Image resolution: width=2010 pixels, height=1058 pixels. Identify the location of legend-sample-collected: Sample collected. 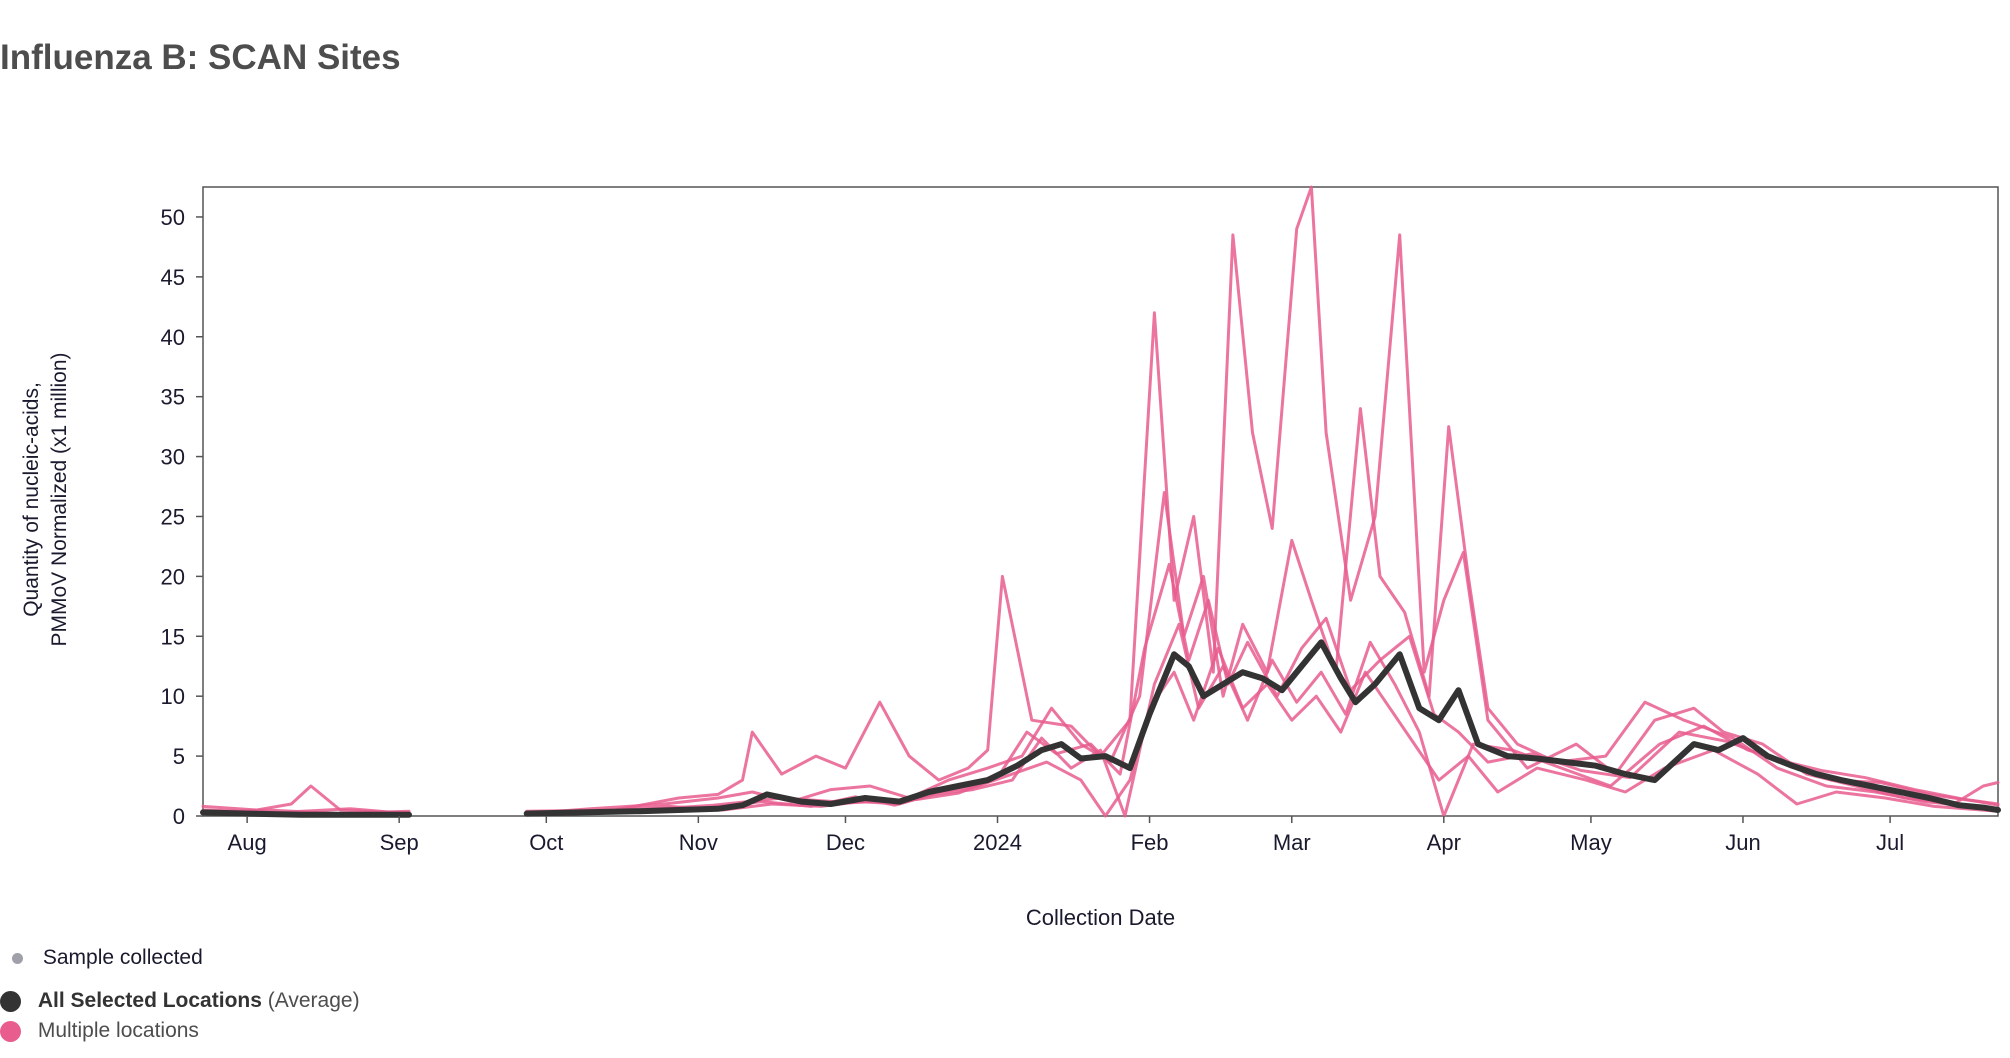
(101, 958).